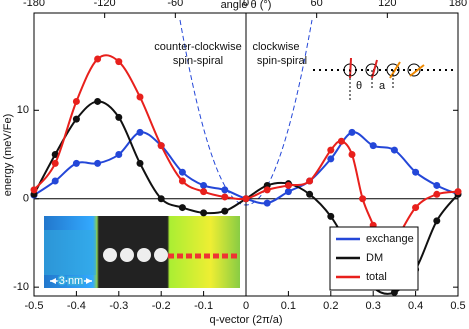 This screenshot has width=469, height=329. What do you see at coordinates (8, 155) in the screenshot?
I see `y-axis-label: energy (meV/Fe)` at bounding box center [8, 155].